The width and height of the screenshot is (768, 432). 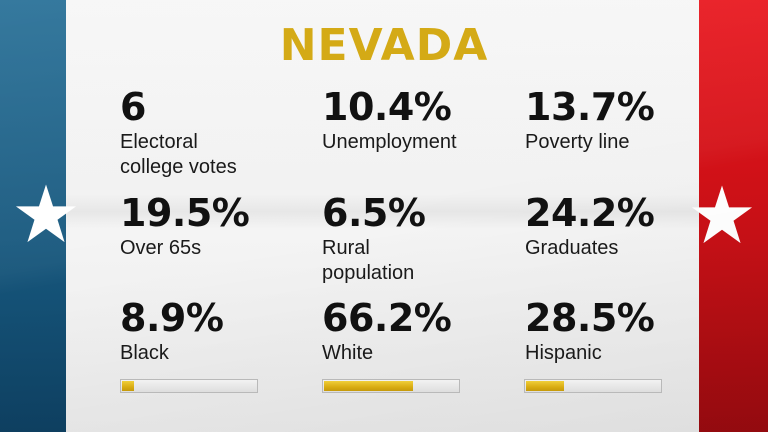 I want to click on progress-bar-white, so click(x=391, y=386).